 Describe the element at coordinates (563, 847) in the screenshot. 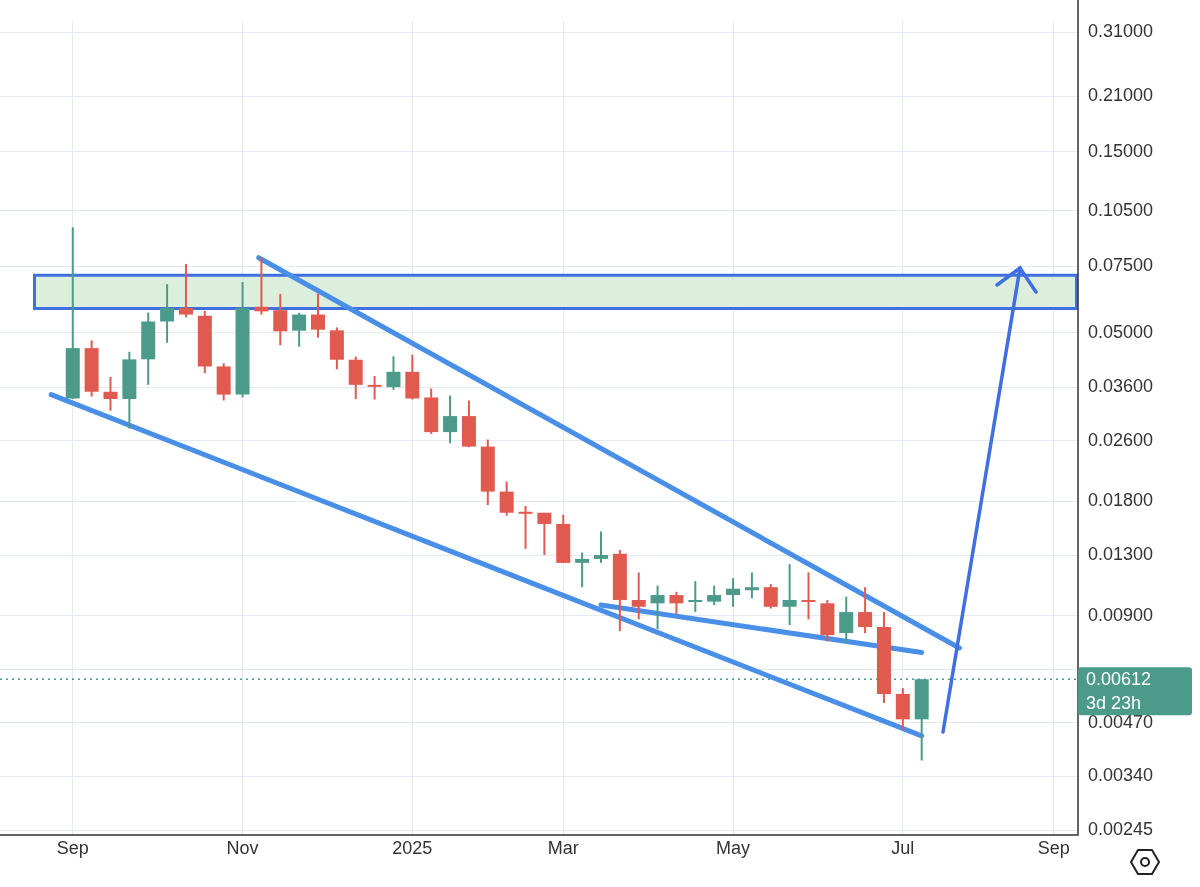

I see `x-tick-label: Mar` at that location.